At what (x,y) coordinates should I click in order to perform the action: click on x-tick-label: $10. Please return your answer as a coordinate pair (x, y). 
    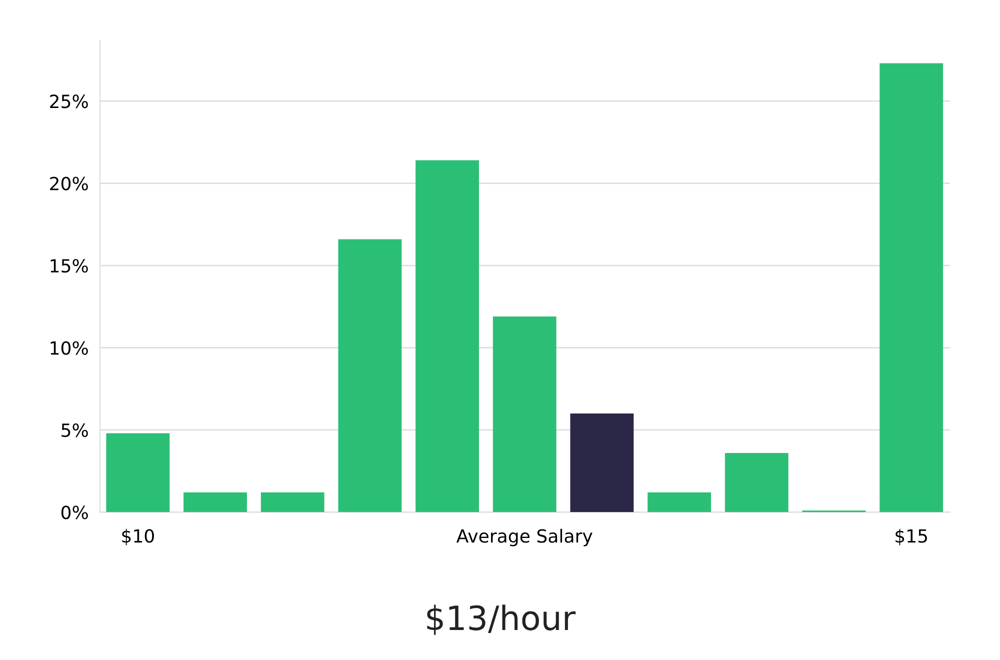
    Looking at the image, I should click on (138, 537).